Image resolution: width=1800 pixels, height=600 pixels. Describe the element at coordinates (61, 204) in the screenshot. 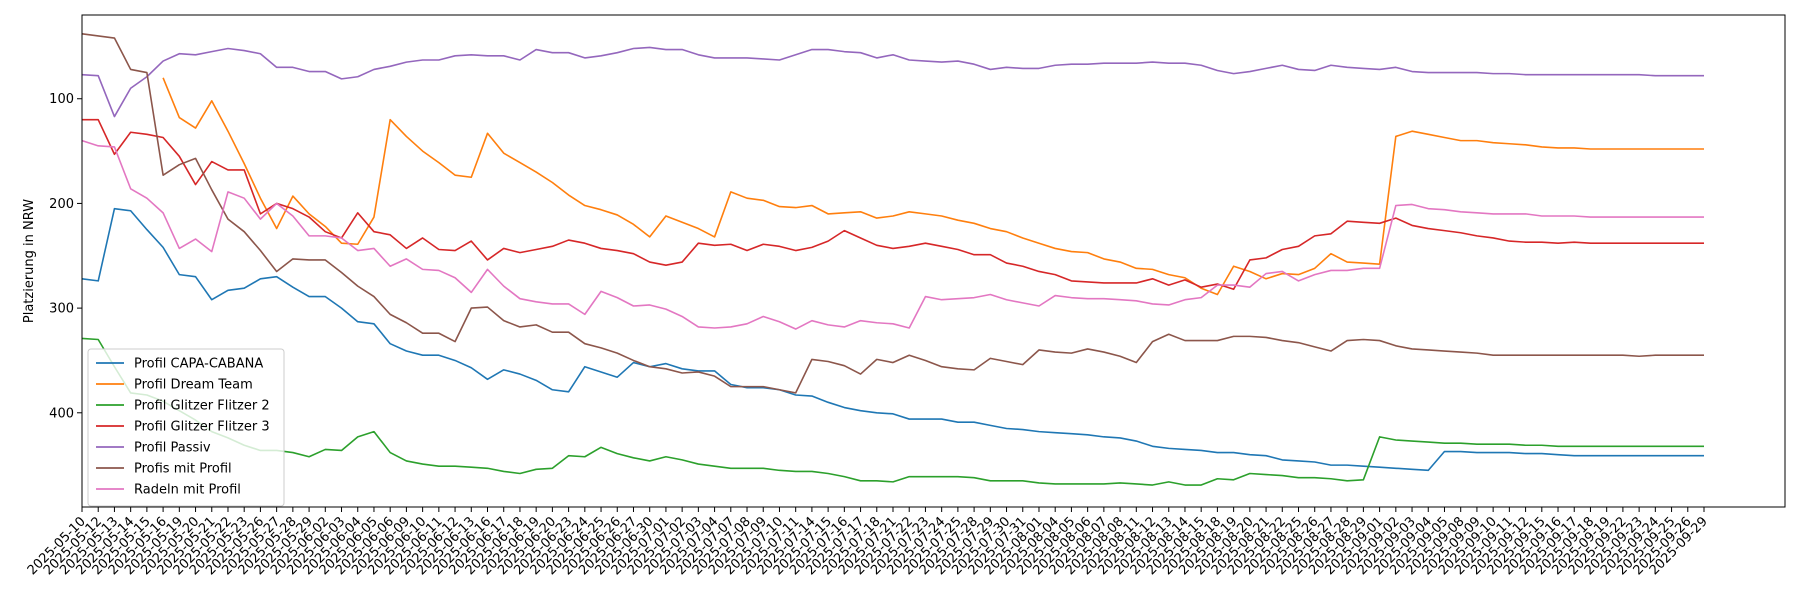

I see `y-tick-label: 200` at that location.